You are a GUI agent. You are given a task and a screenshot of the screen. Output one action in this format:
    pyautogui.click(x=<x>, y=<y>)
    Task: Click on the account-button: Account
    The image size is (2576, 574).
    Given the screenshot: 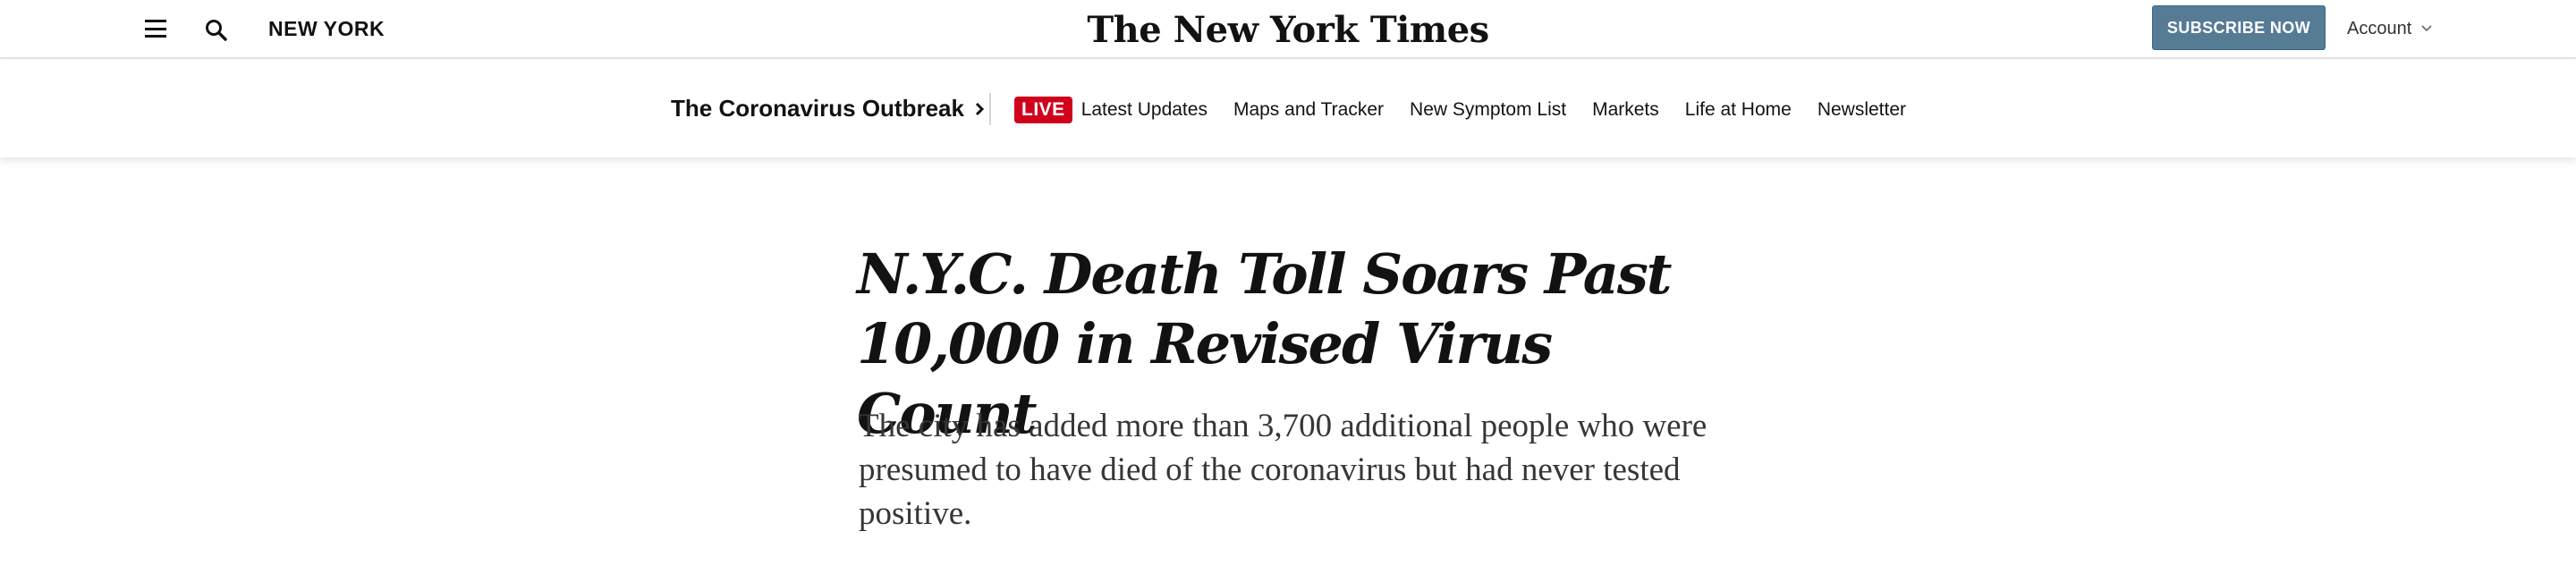 What is the action you would take?
    pyautogui.click(x=2390, y=28)
    